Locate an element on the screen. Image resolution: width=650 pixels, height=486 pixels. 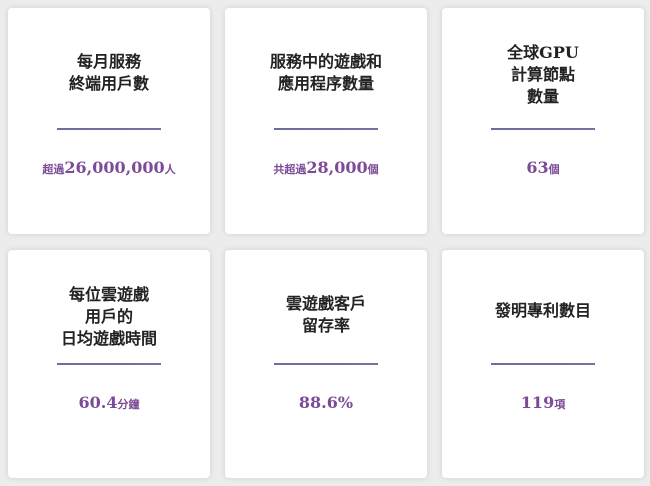
stat-suffix: 人 is located at coordinates (170, 169).